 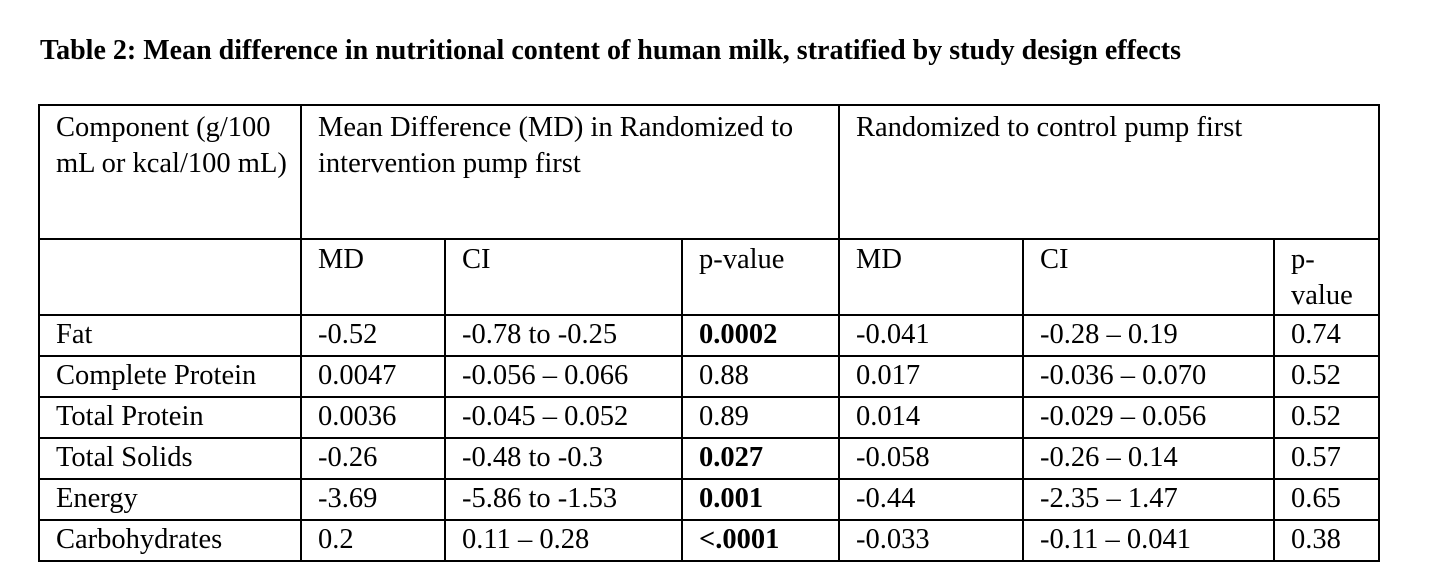 What do you see at coordinates (1327, 458) in the screenshot?
I see `pvalue-control-cell: 0.57` at bounding box center [1327, 458].